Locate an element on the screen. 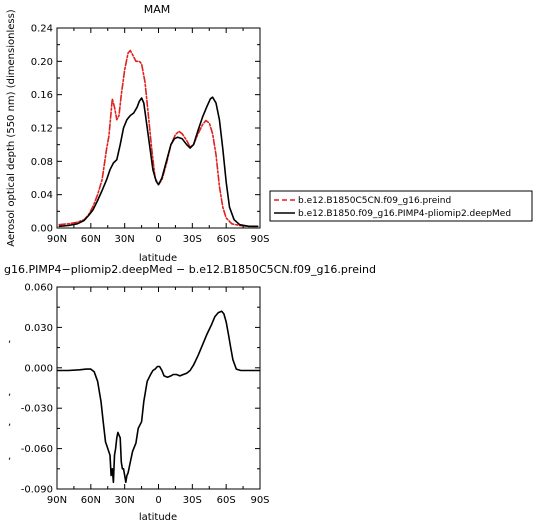  legend-frame is located at coordinates (401, 206).